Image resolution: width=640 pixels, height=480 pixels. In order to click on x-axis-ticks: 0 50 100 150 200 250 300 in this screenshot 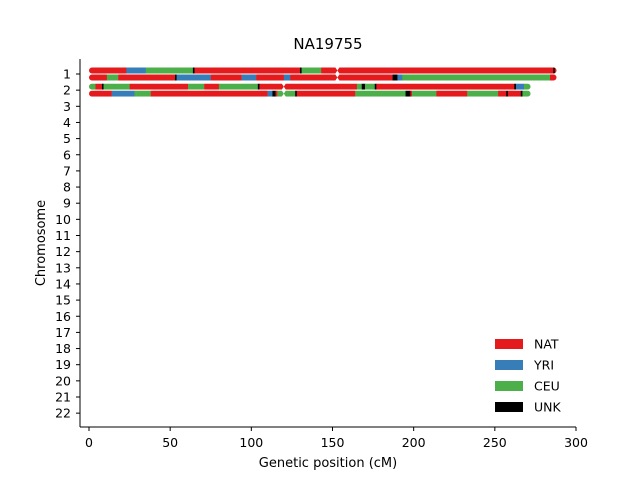, I will do `click(336, 438)`.